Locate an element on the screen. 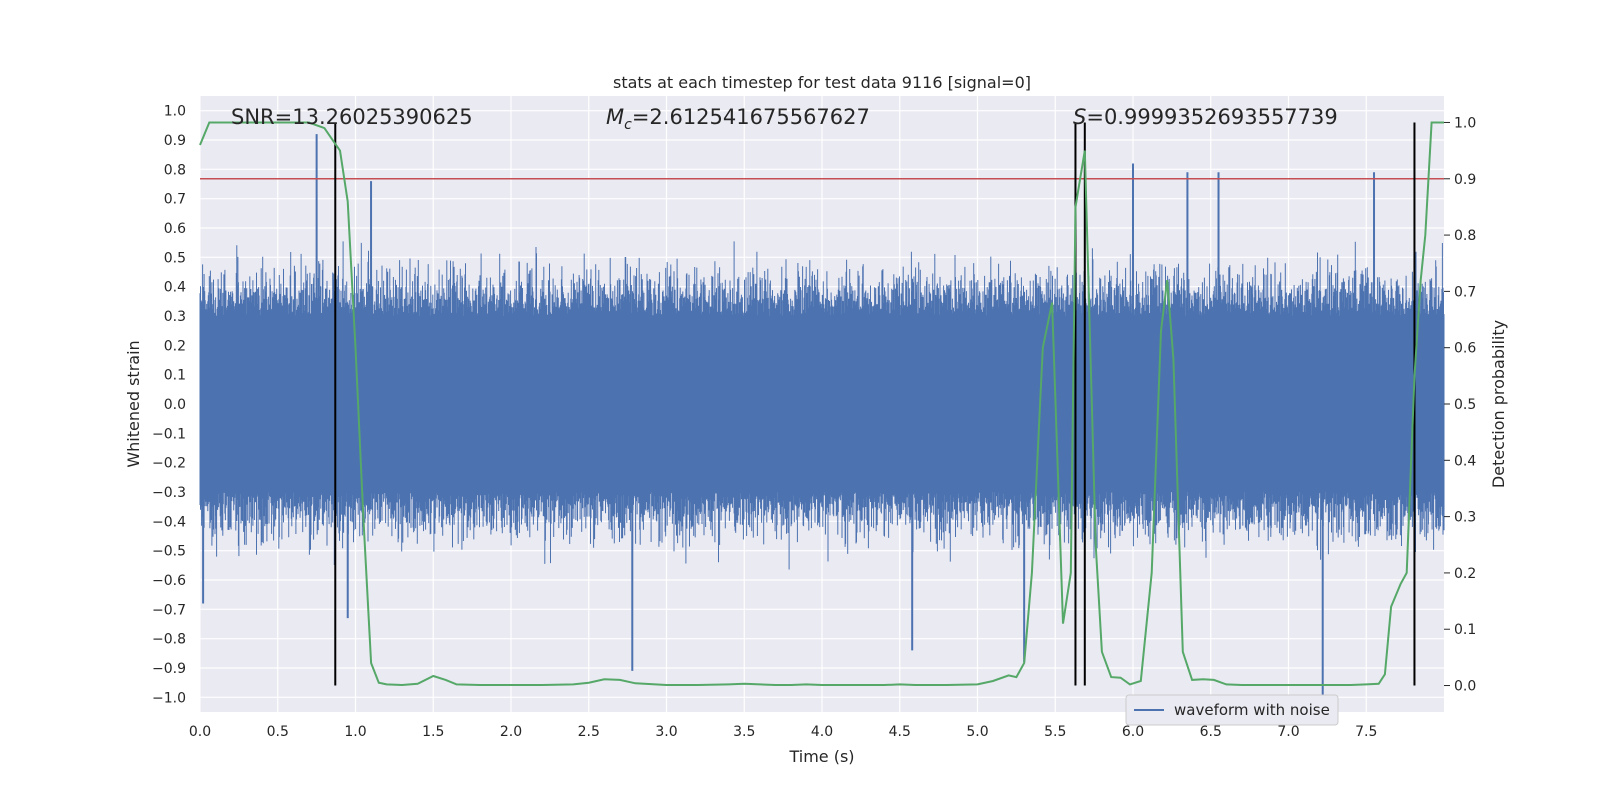 The image size is (1600, 800). y-right-tick-label: 0.1 is located at coordinates (1465, 630).